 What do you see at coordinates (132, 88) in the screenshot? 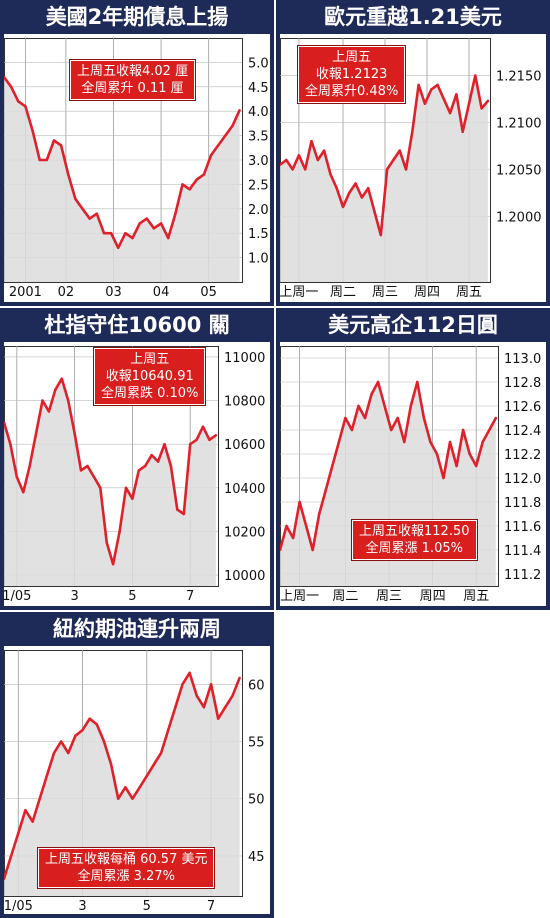
I see `annotation-line: 全周累升 0.11 厘` at bounding box center [132, 88].